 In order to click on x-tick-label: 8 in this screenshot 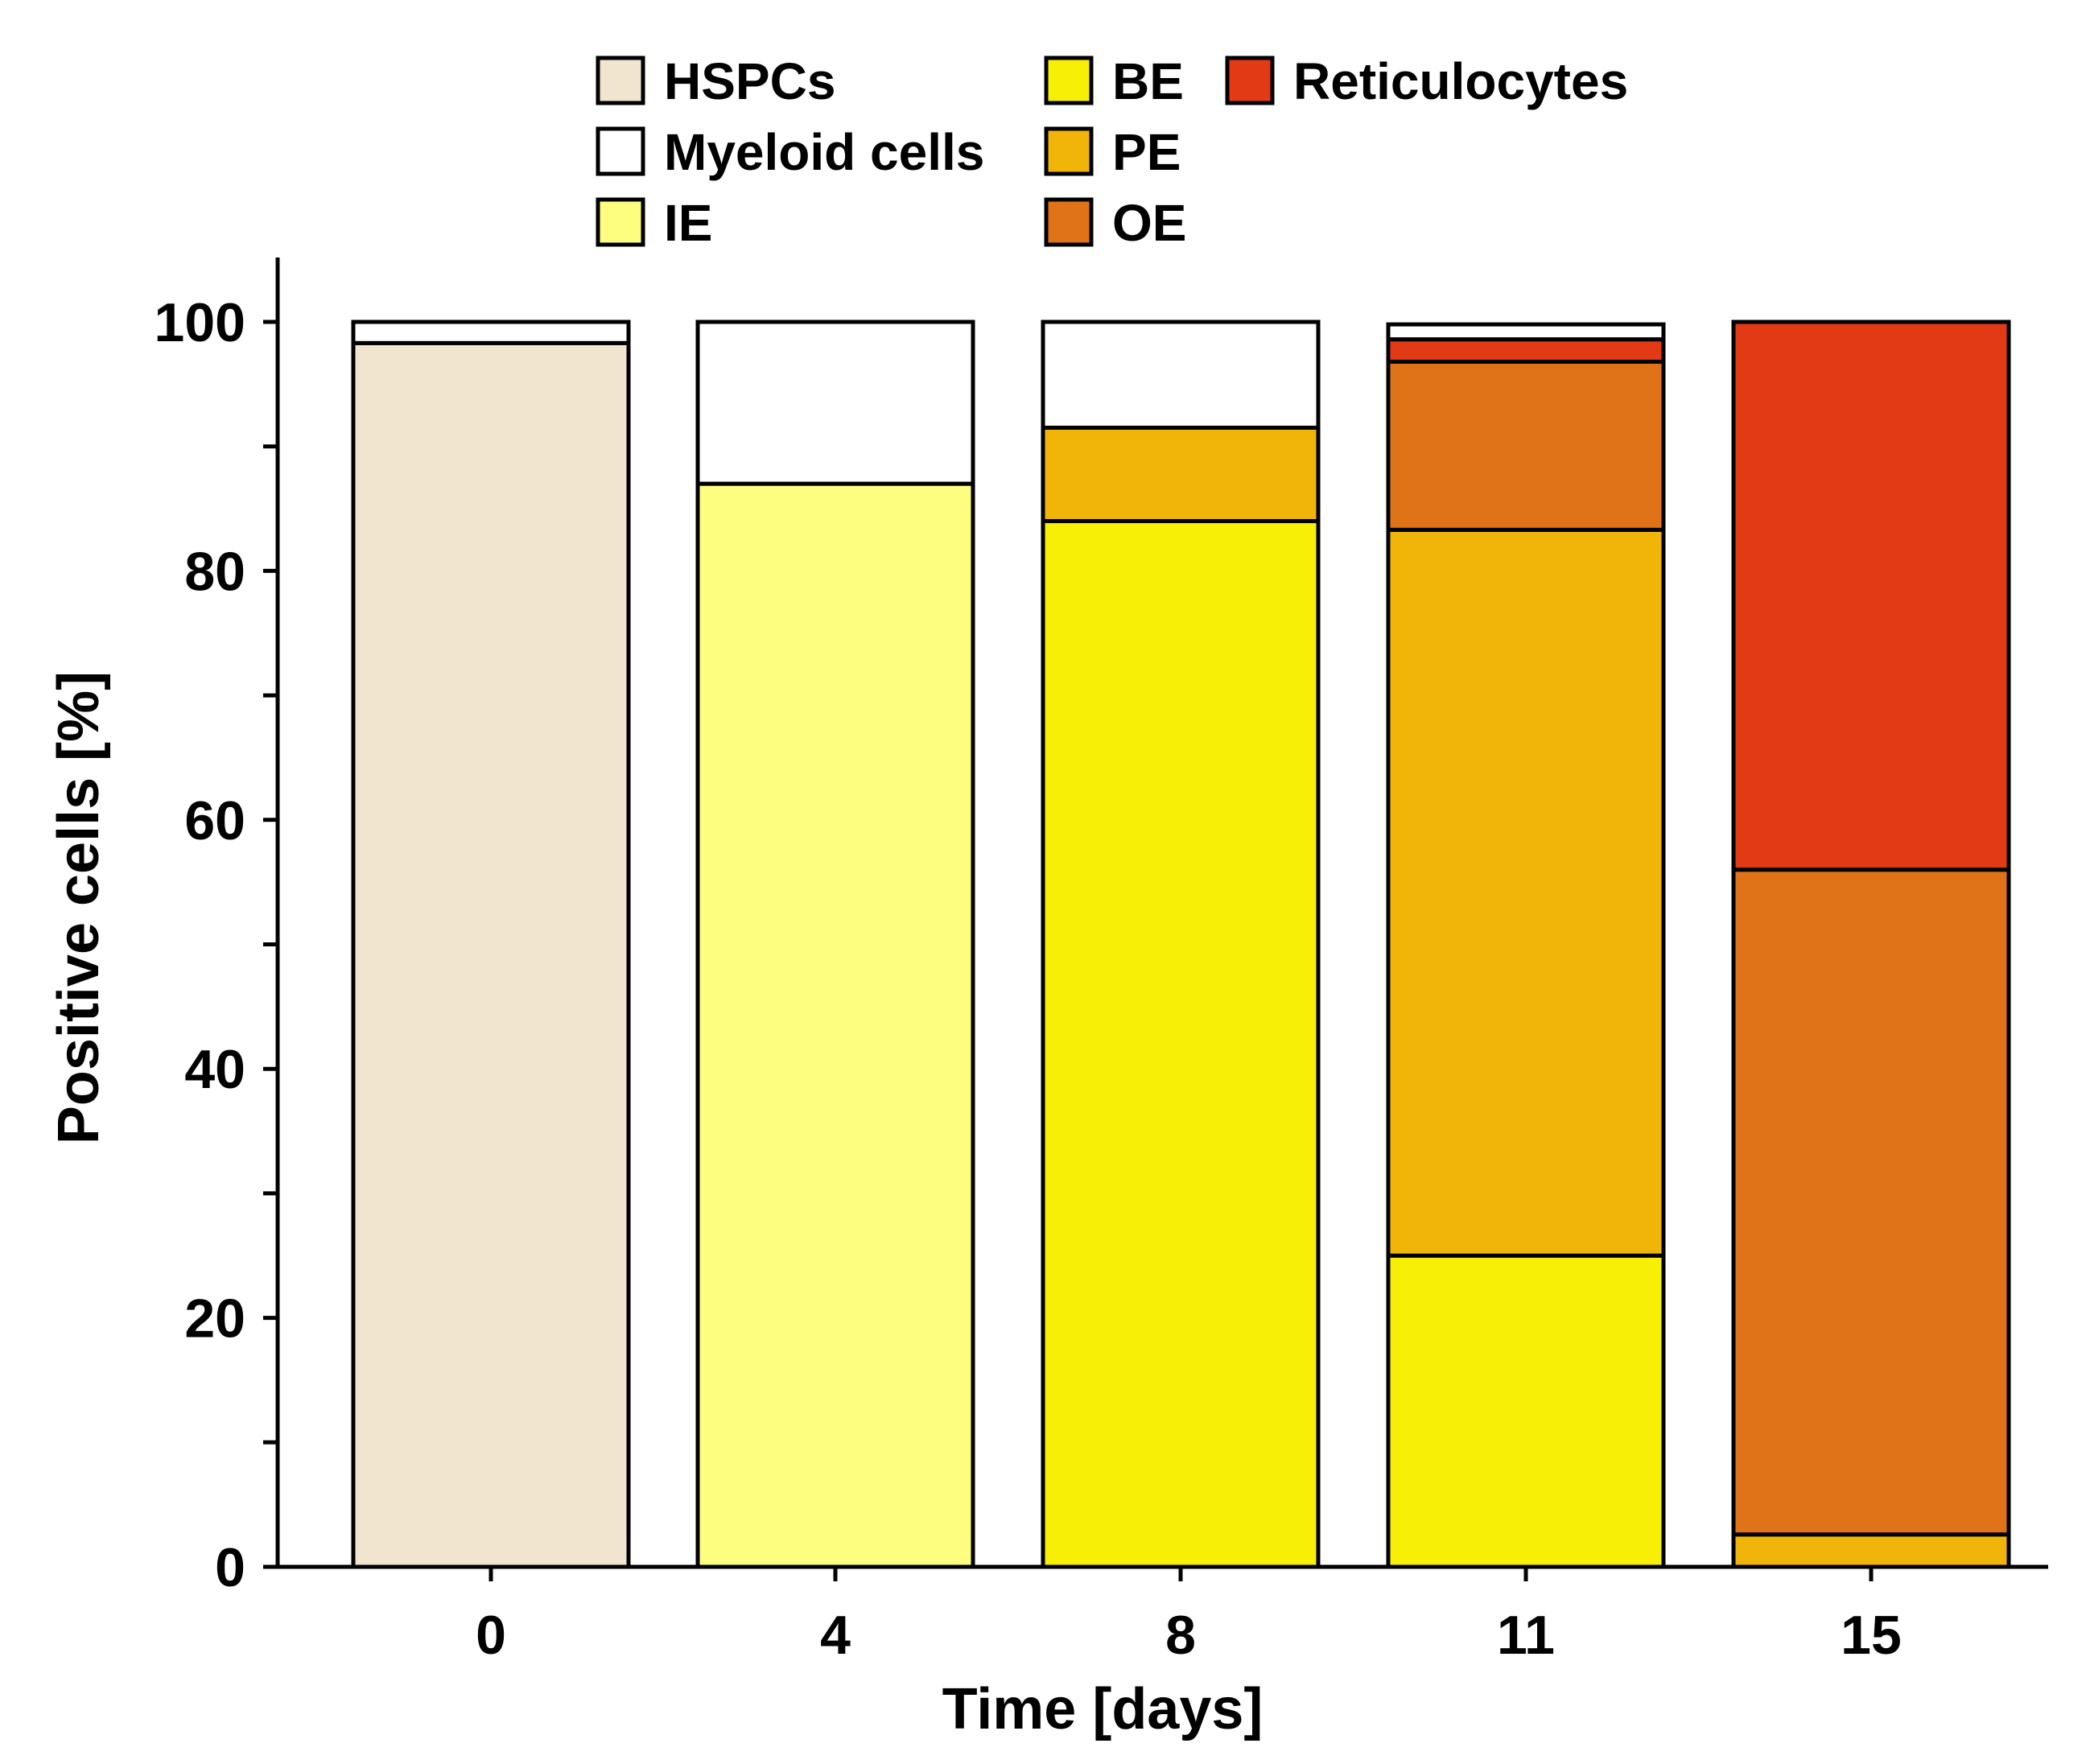, I will do `click(1180, 1635)`.